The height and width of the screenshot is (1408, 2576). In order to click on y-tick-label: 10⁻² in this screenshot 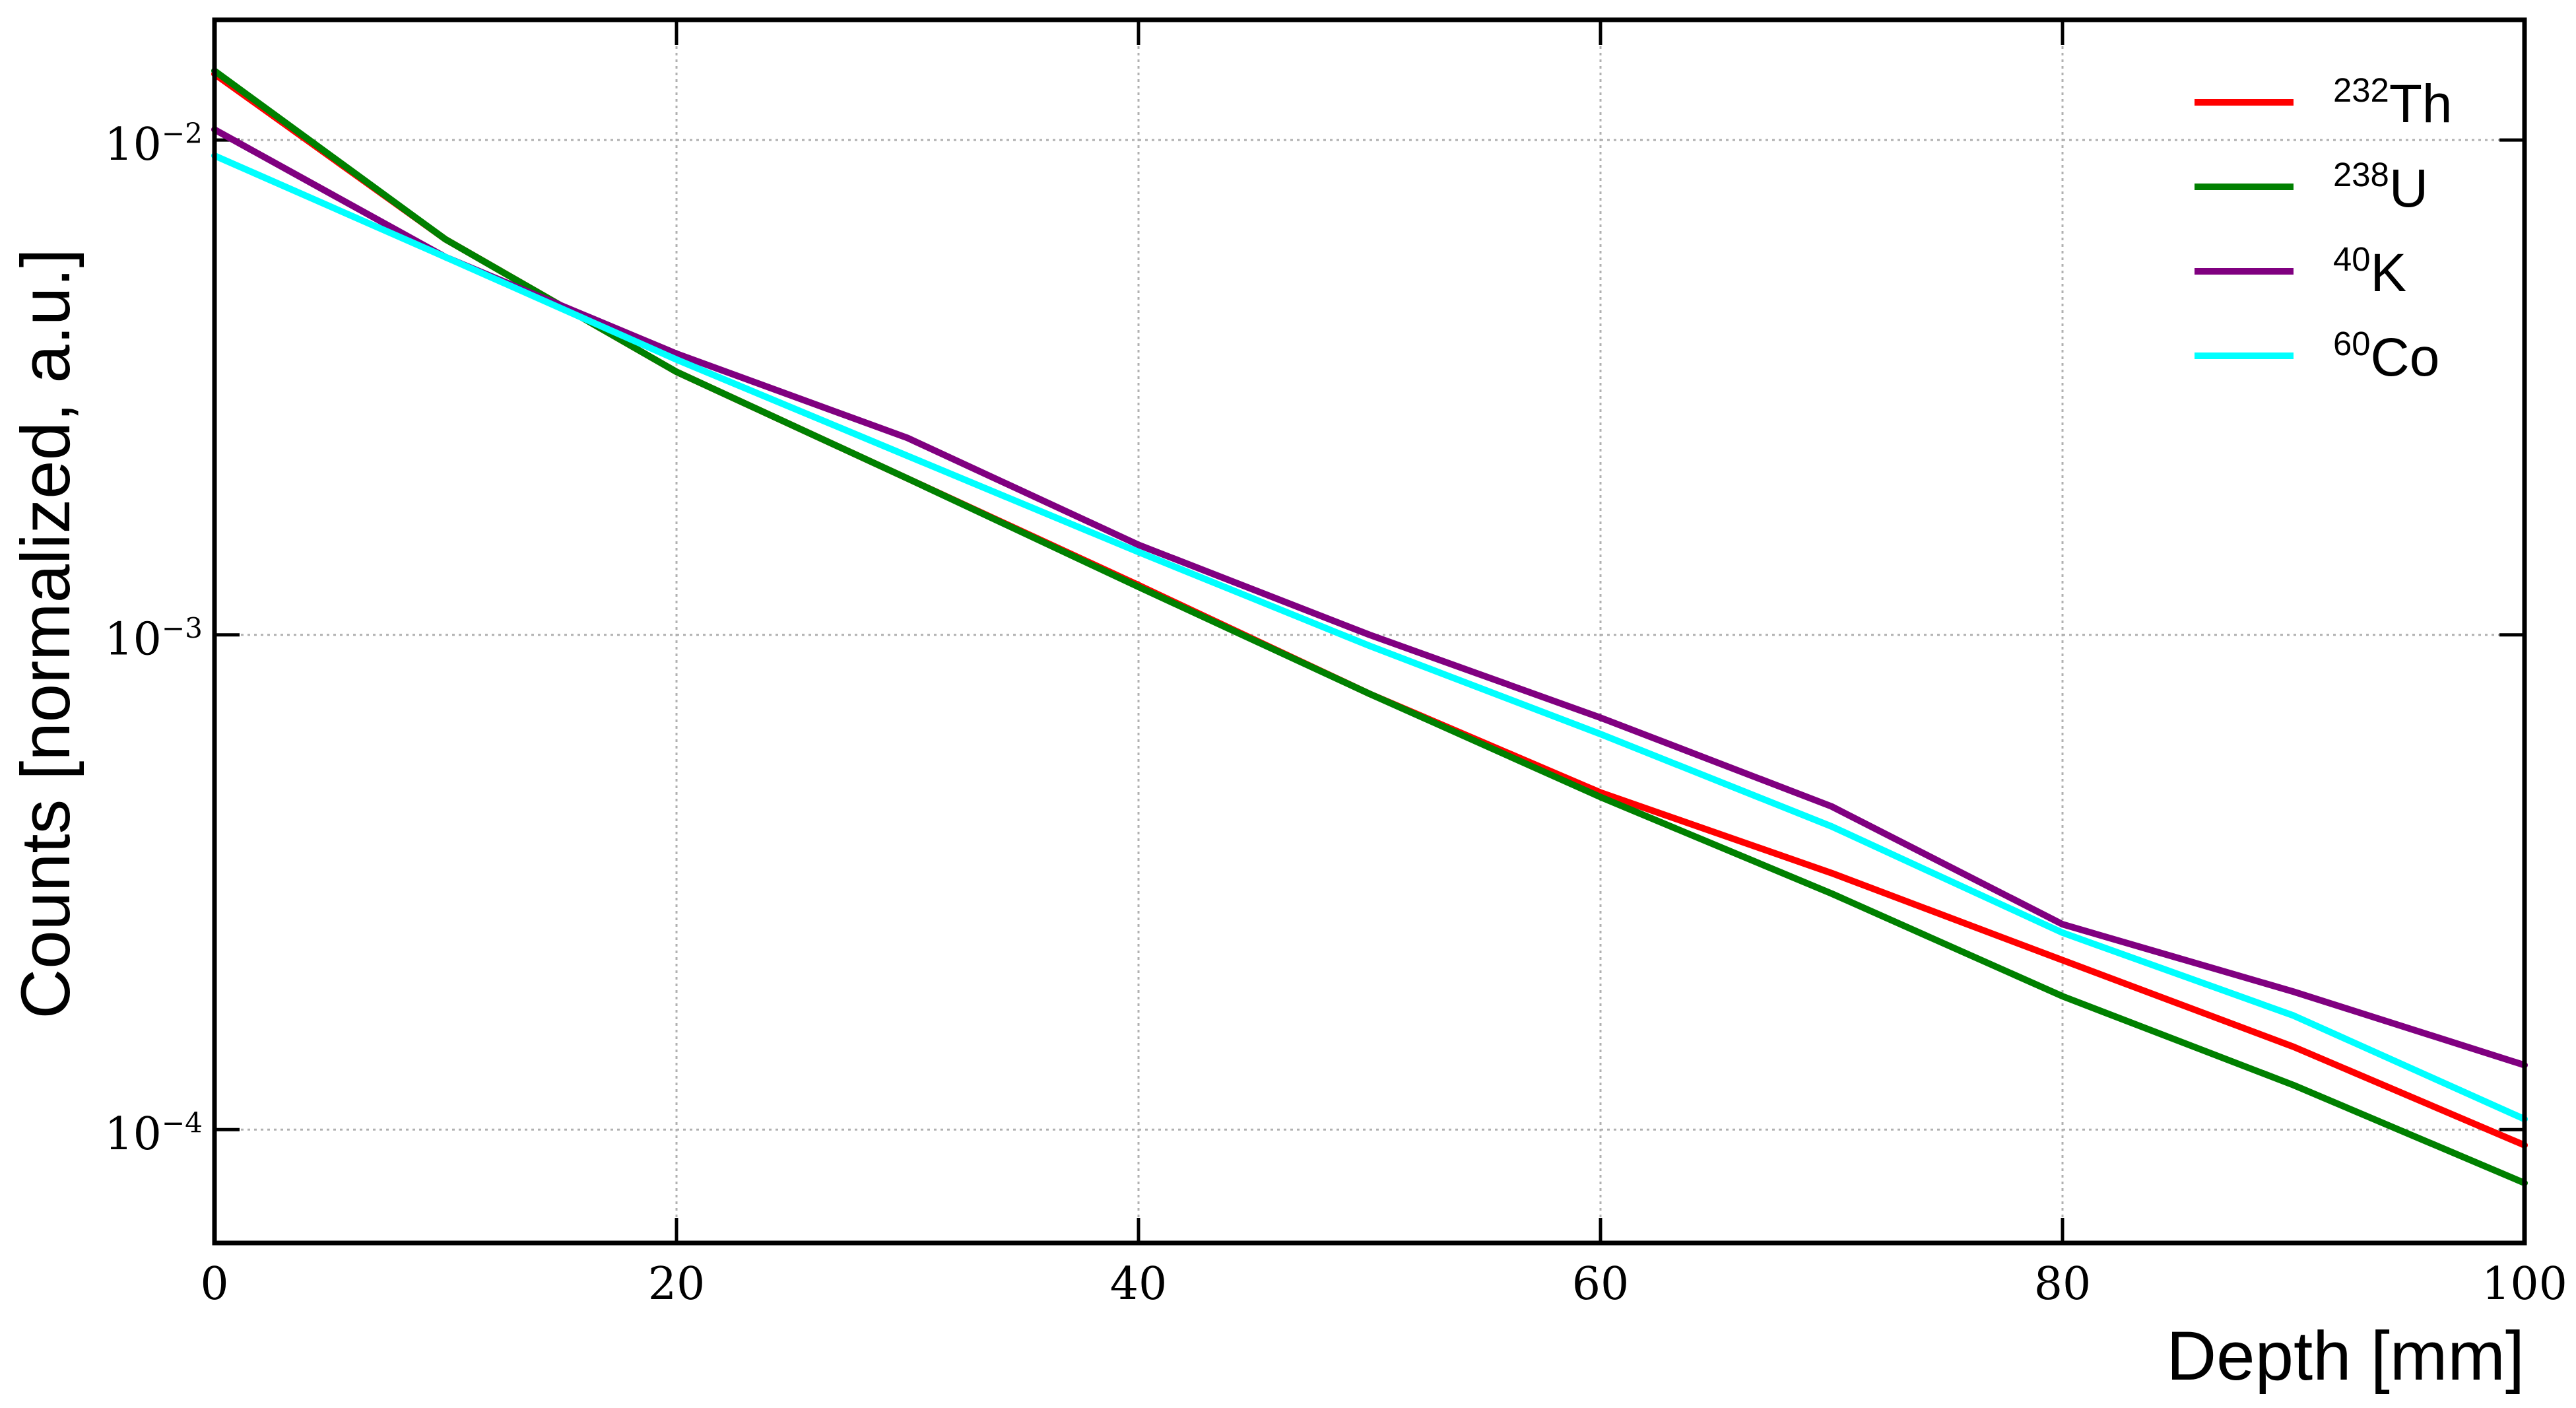, I will do `click(153, 144)`.